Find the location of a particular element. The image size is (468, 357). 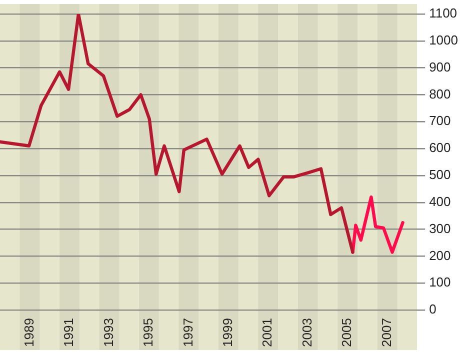

y-tick-label: 400 is located at coordinates (440, 201).